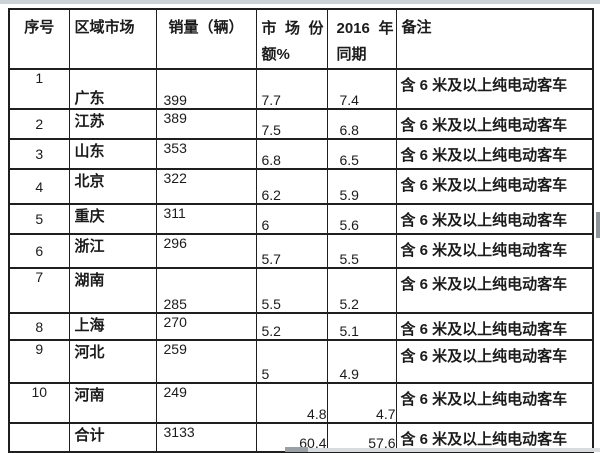  Describe the element at coordinates (112, 437) in the screenshot. I see `cell-region: 合计` at that location.